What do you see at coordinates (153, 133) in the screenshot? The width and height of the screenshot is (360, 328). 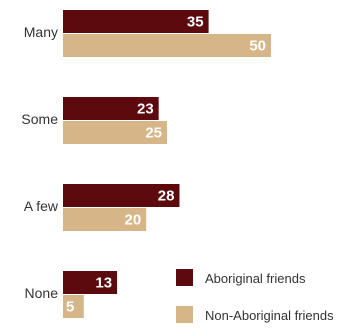 I see `data-label-non-aboriginal-friends-some: 25` at bounding box center [153, 133].